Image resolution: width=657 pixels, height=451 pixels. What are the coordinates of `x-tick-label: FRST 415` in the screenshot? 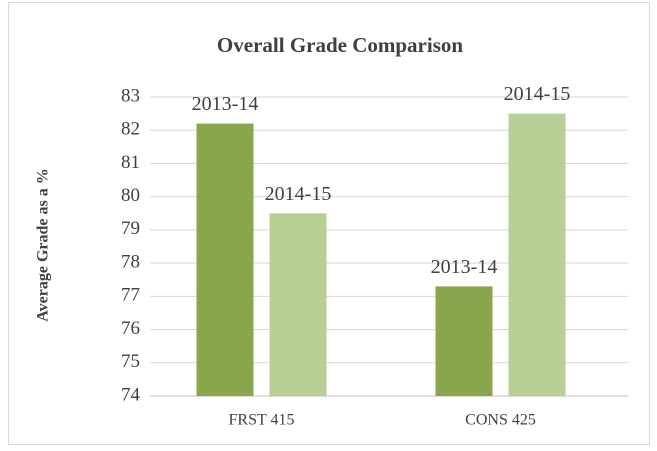 It's located at (262, 420).